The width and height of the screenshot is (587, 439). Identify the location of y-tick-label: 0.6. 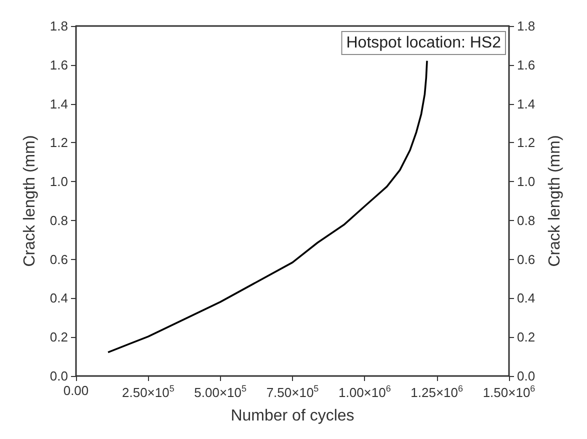
(59, 259).